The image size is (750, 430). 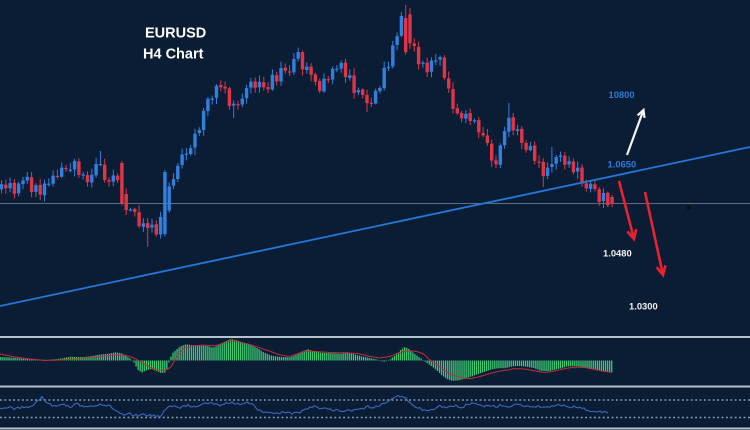 I want to click on svg-text: 10800, so click(x=622, y=94).